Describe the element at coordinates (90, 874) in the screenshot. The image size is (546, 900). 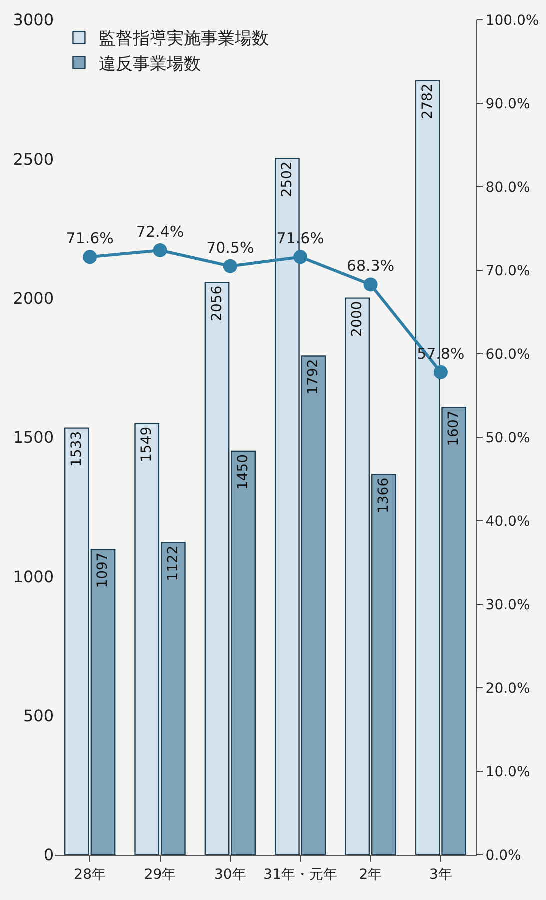
I see `x-tick-label: 28年` at that location.